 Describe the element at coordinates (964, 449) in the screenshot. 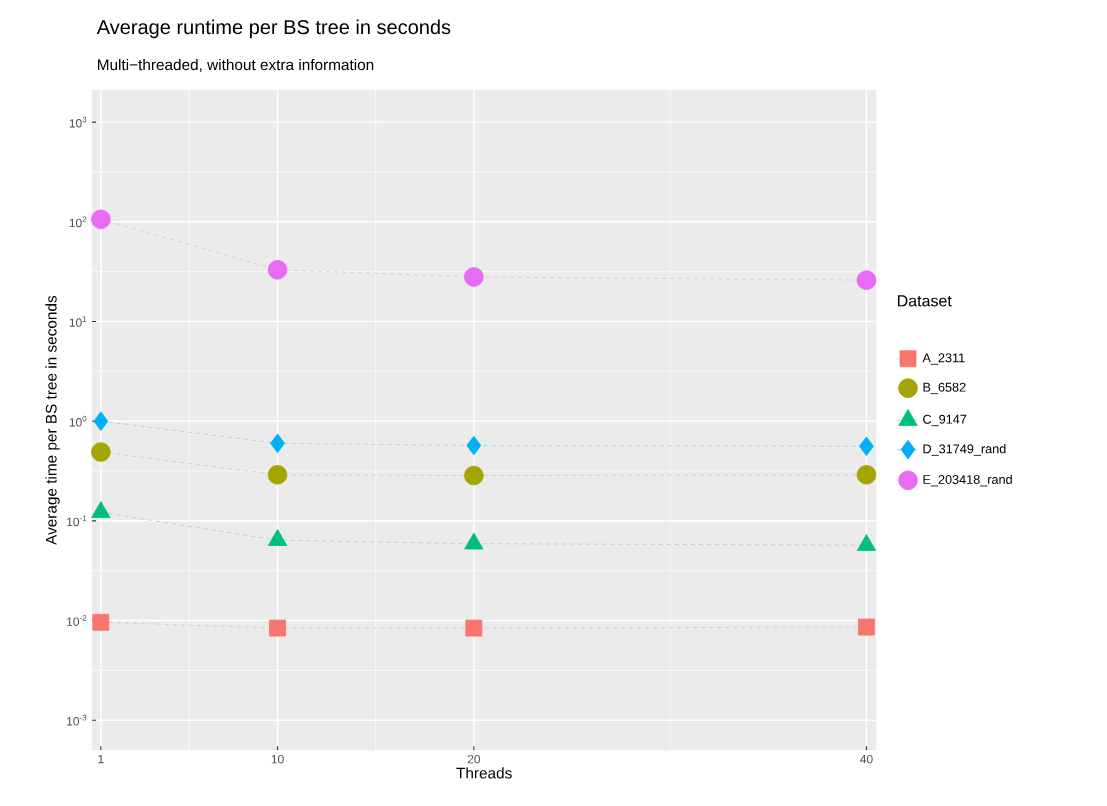

I see `legend-label: D_31749_rand` at that location.